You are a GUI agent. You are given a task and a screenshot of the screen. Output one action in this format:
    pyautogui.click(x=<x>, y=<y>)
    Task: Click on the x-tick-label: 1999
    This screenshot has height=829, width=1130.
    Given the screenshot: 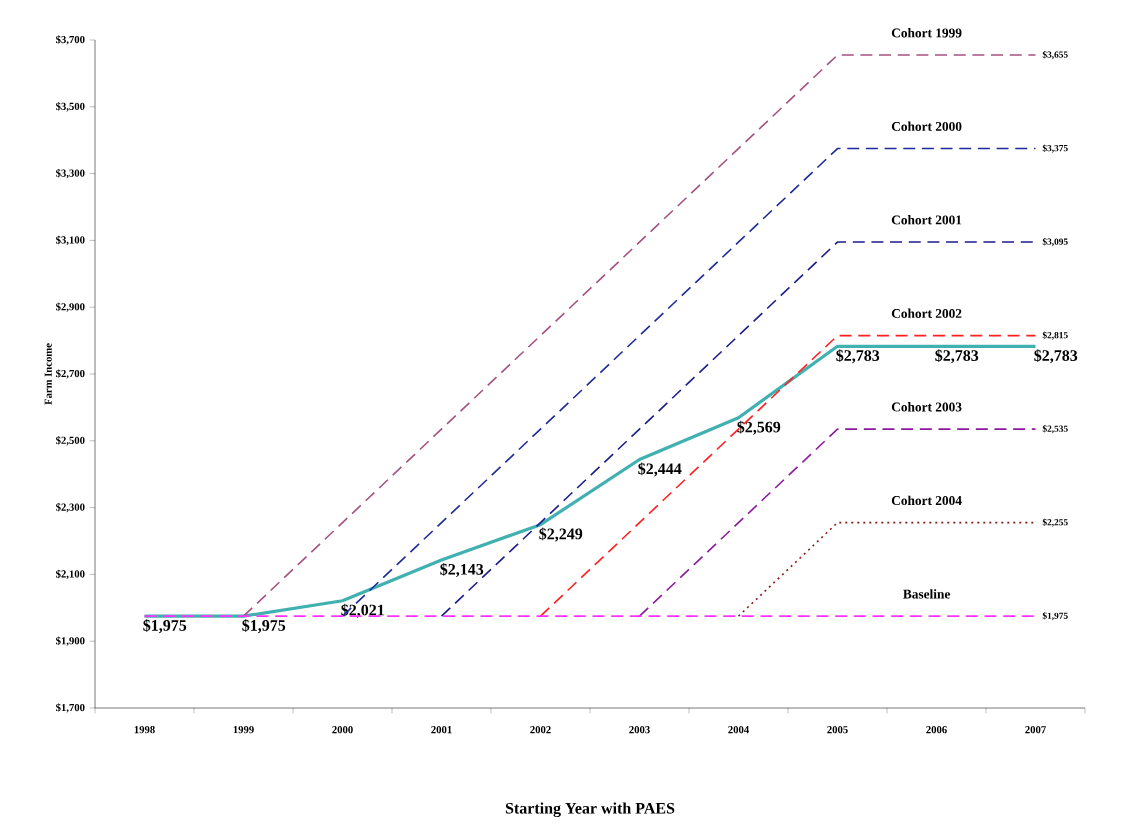 What is the action you would take?
    pyautogui.click(x=243, y=730)
    